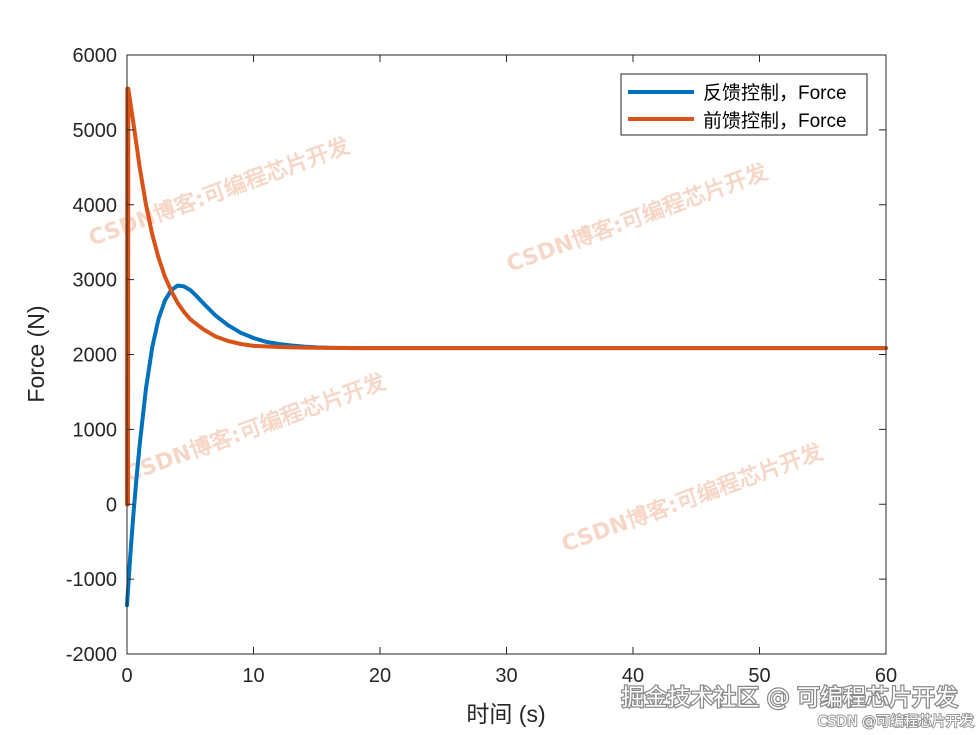 Image resolution: width=980 pixels, height=735 pixels. Describe the element at coordinates (111, 505) in the screenshot. I see `y-tick-label: 0` at that location.